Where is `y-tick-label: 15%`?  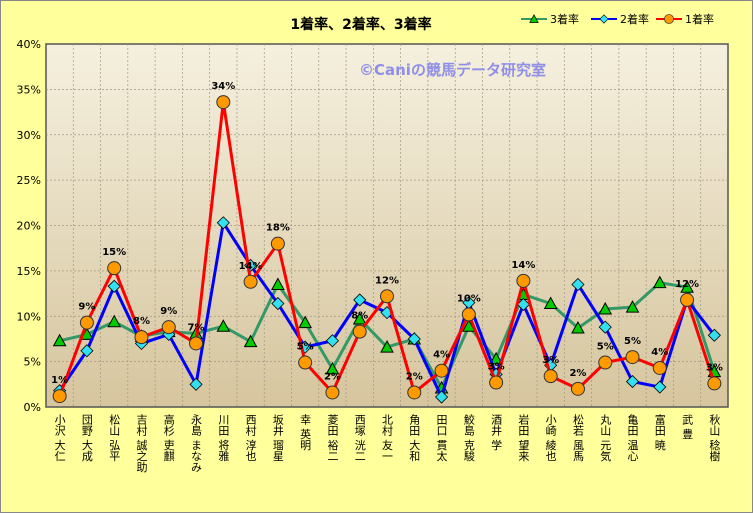
y-tick-label: 15% is located at coordinates (29, 271).